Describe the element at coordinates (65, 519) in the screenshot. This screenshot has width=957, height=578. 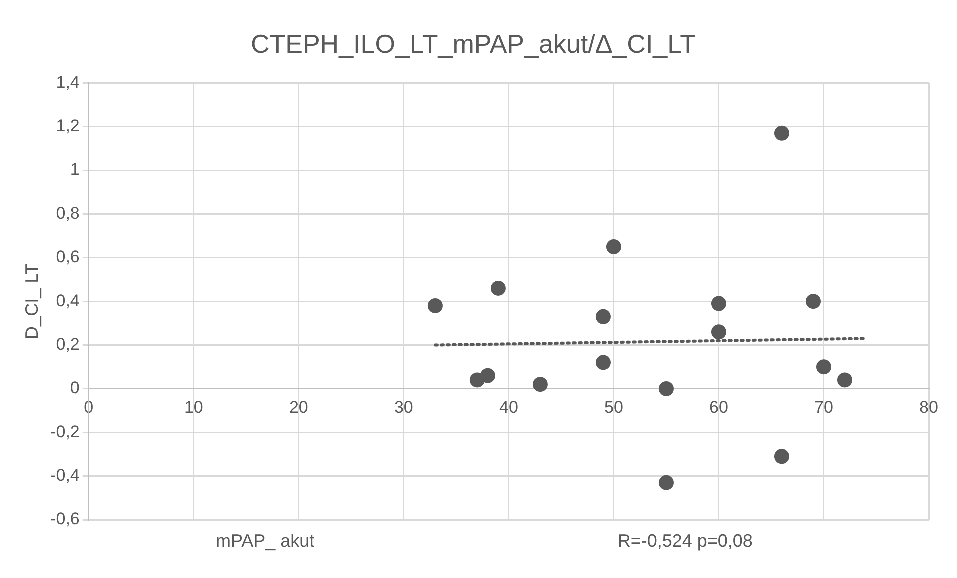
I see `y-tick-label: -0,6` at that location.